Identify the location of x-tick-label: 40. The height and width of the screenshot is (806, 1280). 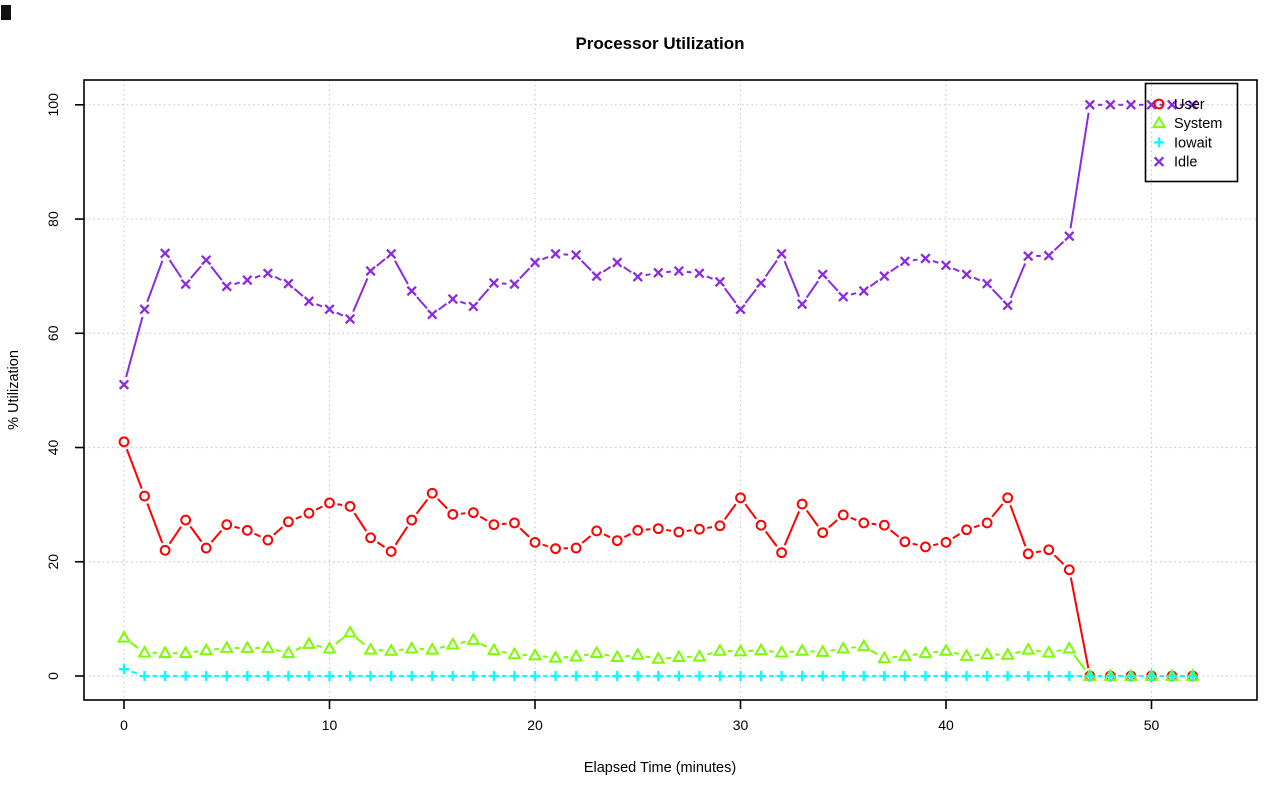
(946, 725).